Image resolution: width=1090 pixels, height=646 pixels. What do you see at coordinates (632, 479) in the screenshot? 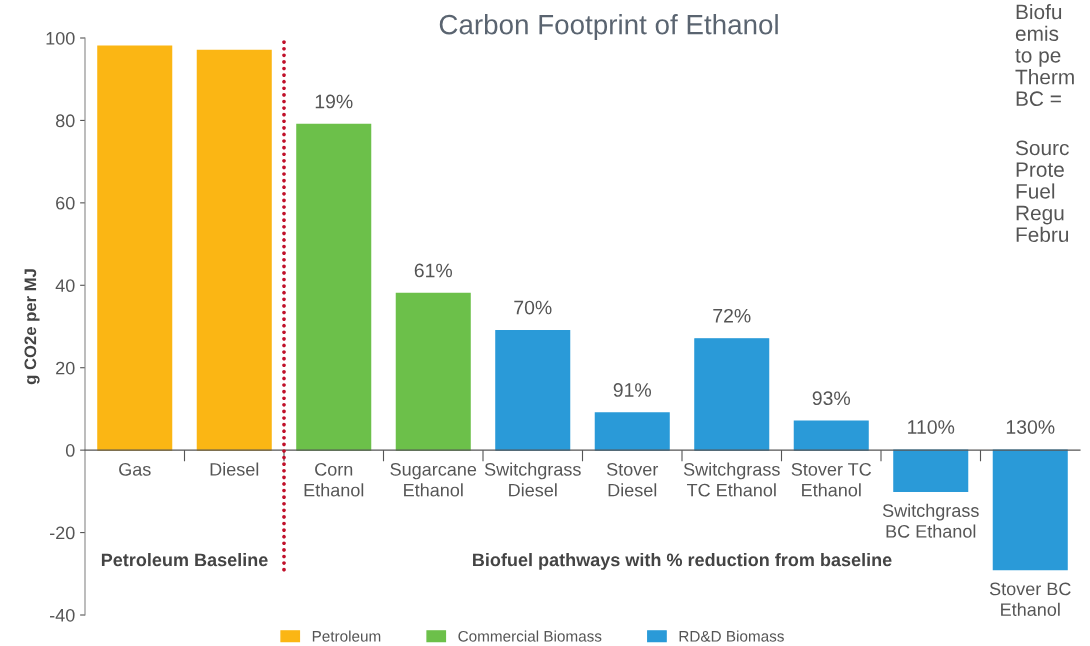
I see `x-tick-label: Stover Diesel` at bounding box center [632, 479].